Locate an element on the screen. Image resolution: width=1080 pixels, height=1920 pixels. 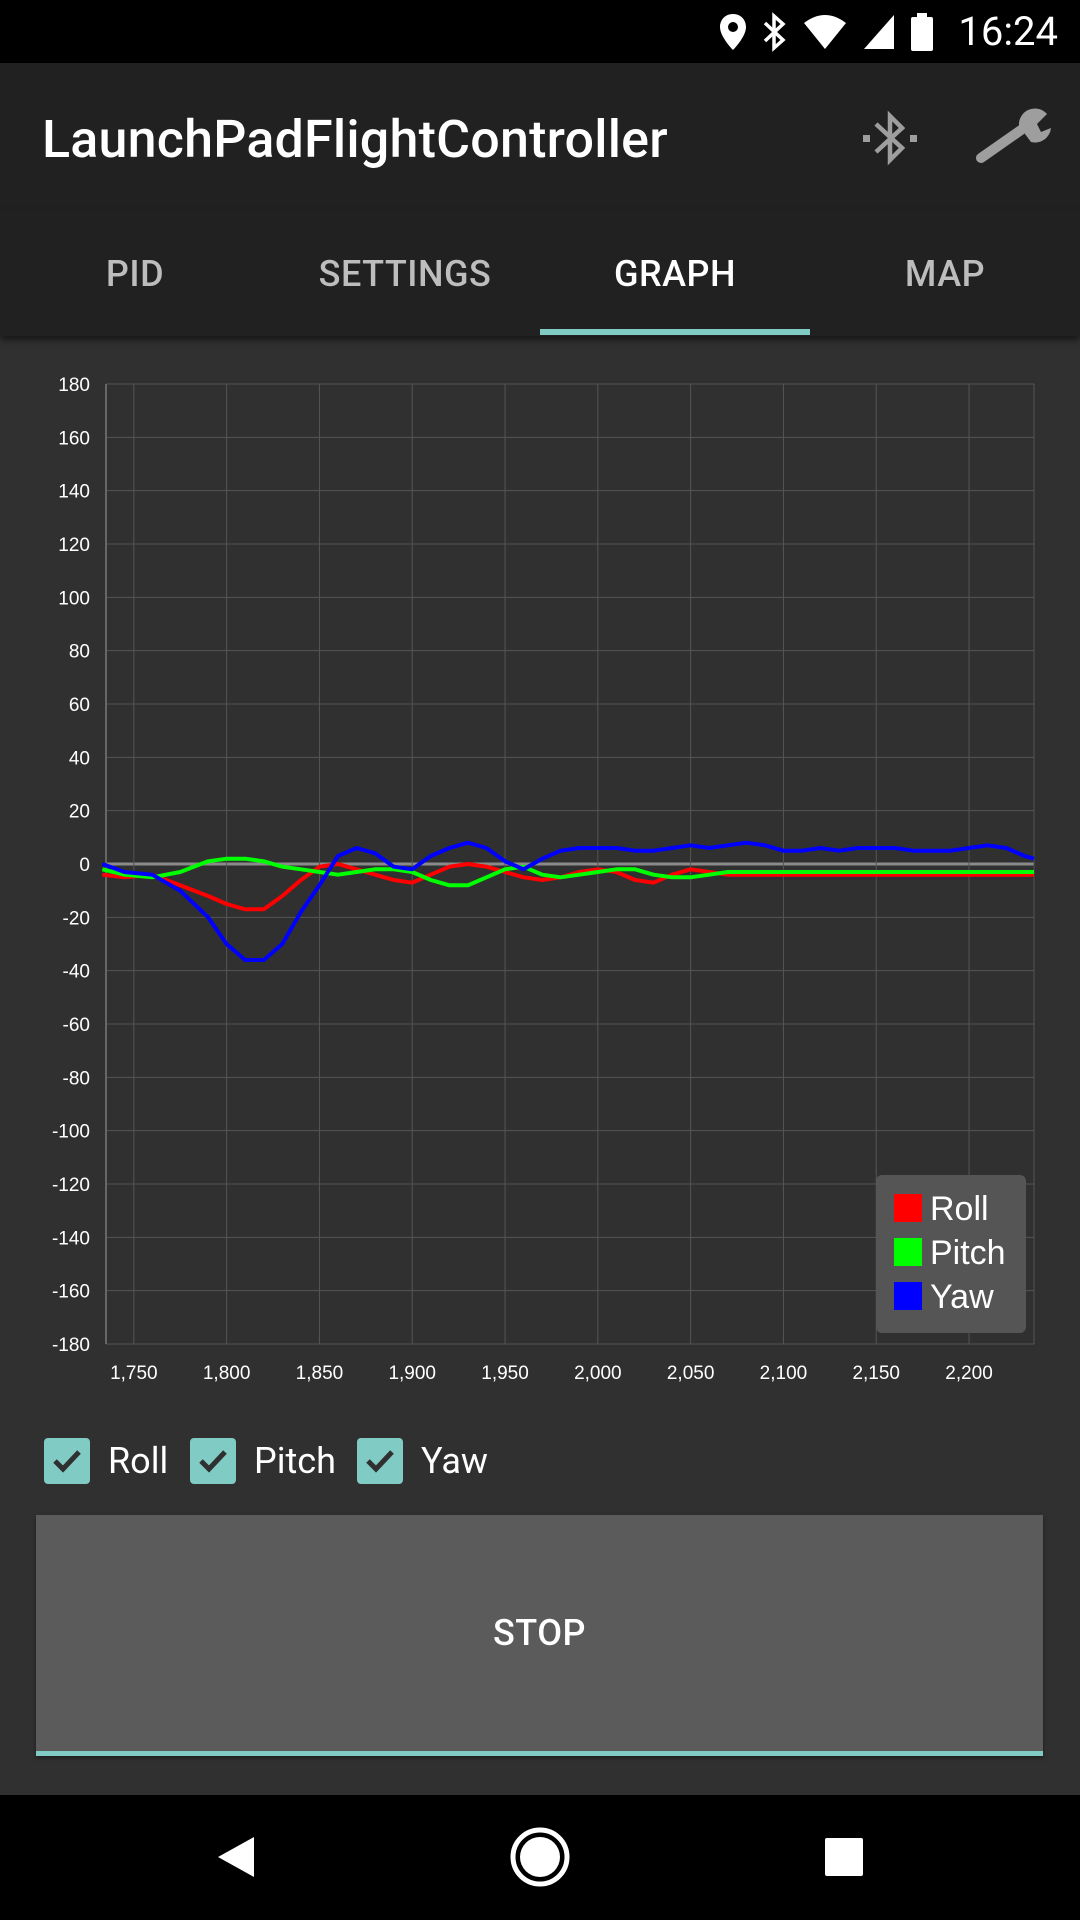
y-tick-label: -160 is located at coordinates (71, 1292).